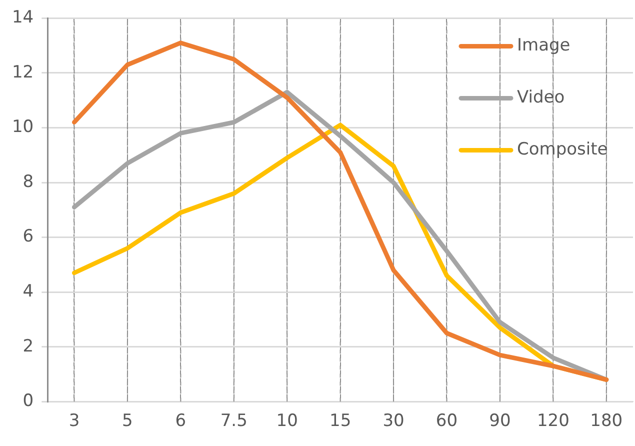  I want to click on x-tick-label: 7.5, so click(234, 421).